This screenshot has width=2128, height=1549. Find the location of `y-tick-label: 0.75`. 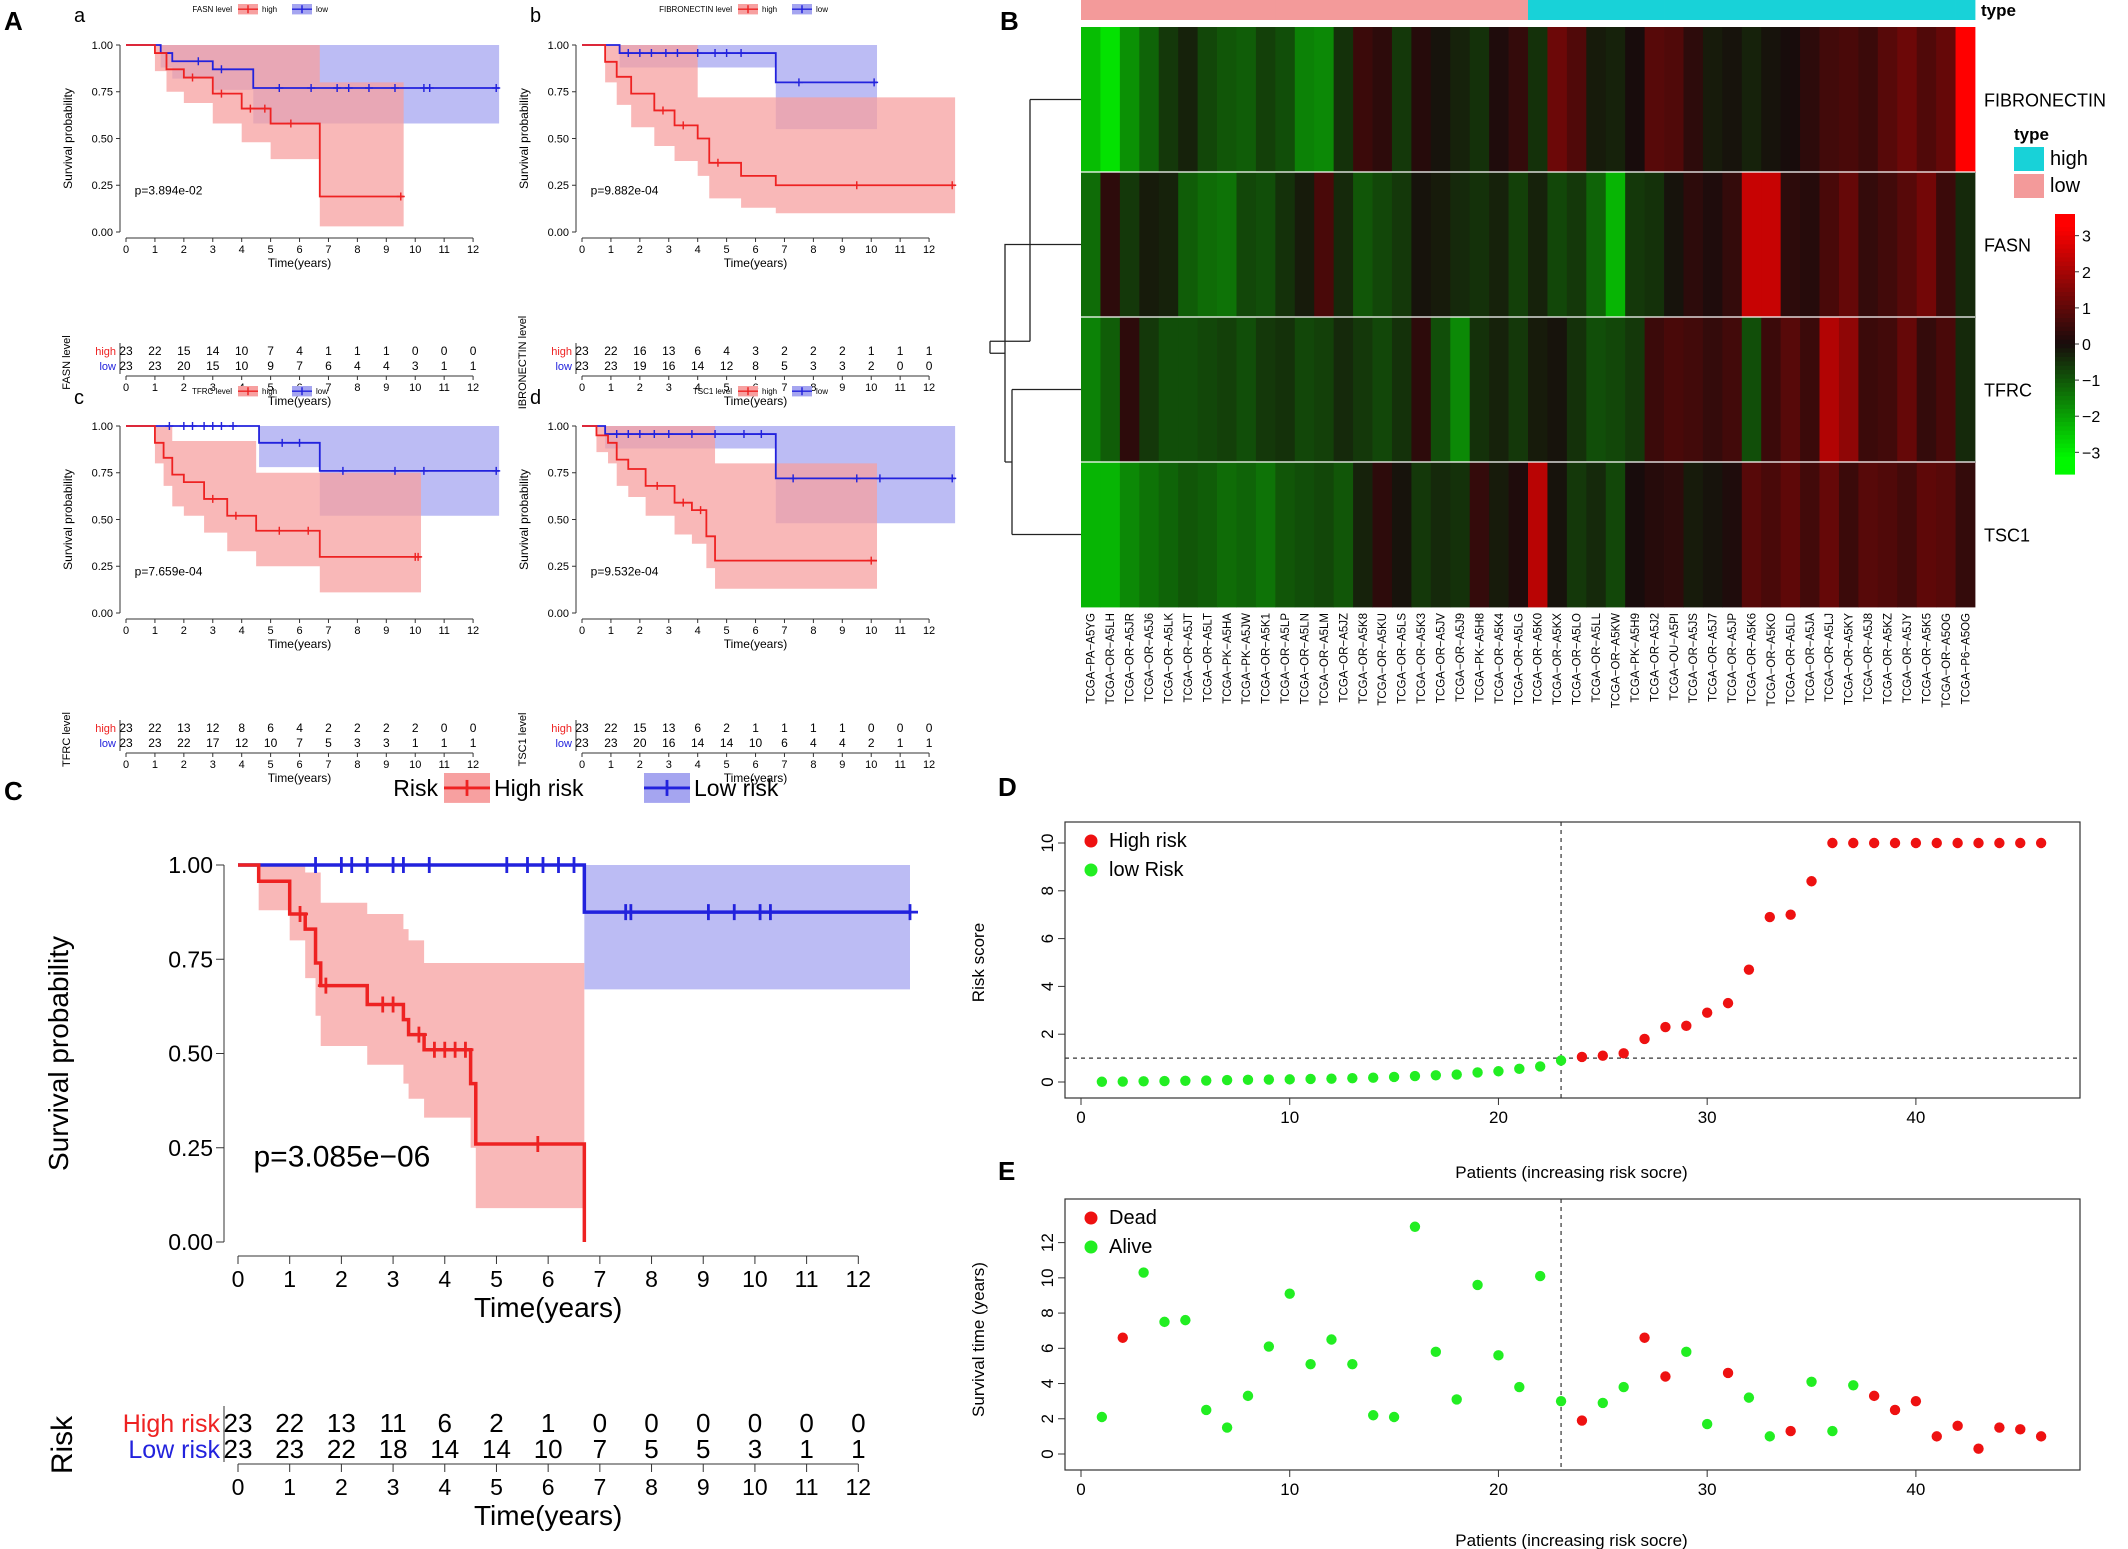

y-tick-label: 0.75 is located at coordinates (190, 959).